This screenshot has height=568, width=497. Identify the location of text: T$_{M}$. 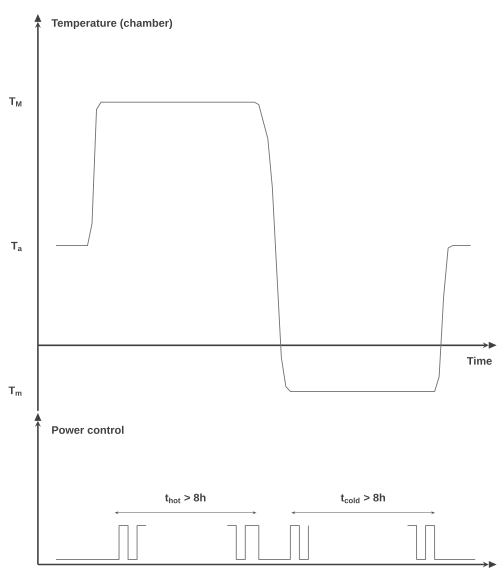
(15, 101).